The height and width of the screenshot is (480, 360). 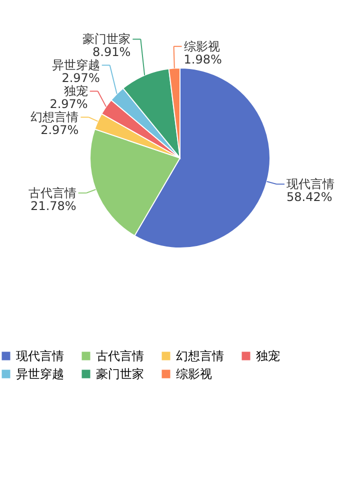 What do you see at coordinates (200, 356) in the screenshot?
I see `legend-label: 幻想言情` at bounding box center [200, 356].